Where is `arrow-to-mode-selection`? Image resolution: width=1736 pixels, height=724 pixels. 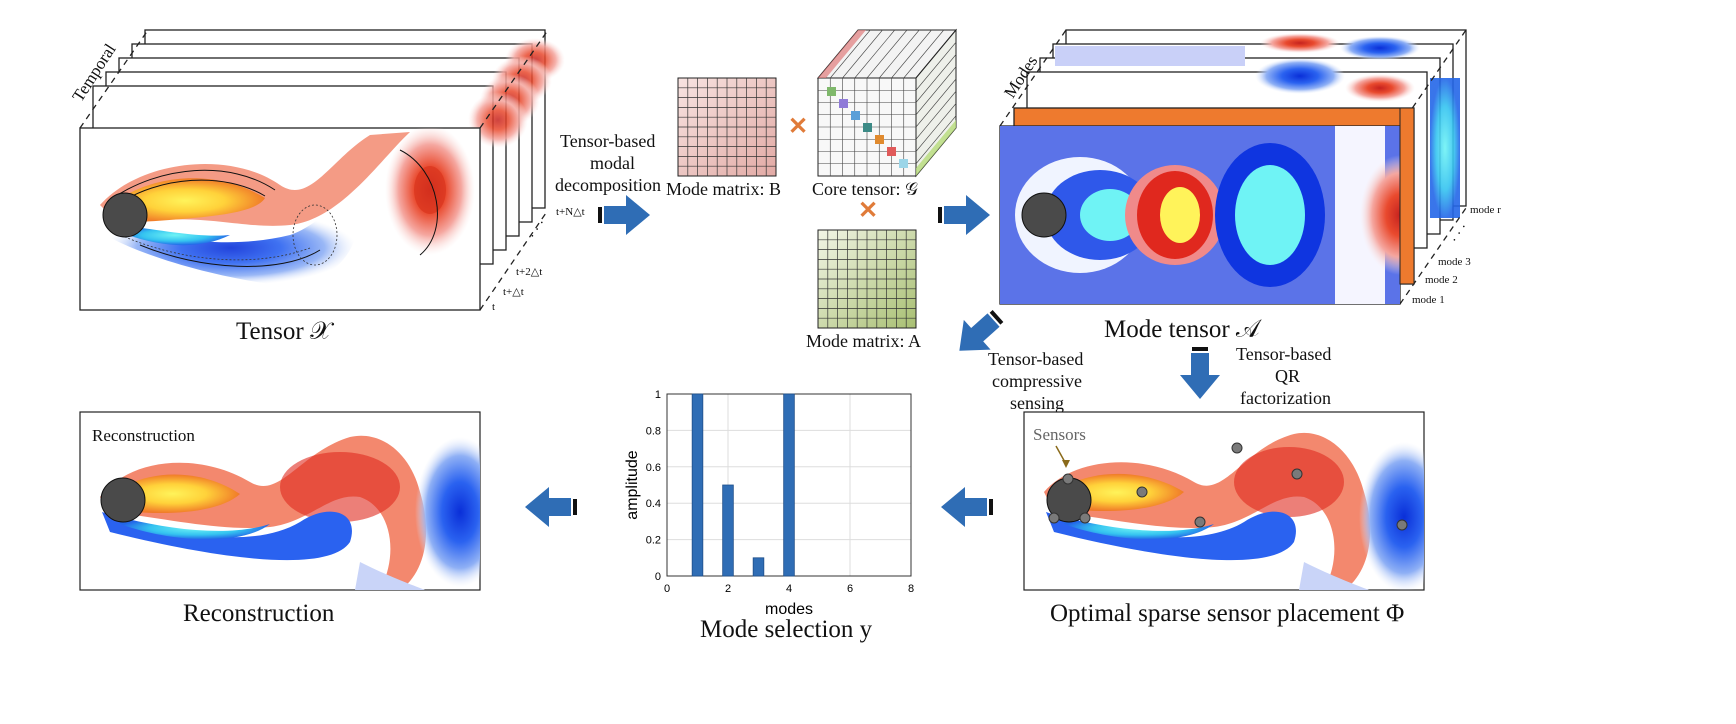 arrow-to-mode-selection is located at coordinates (967, 507).